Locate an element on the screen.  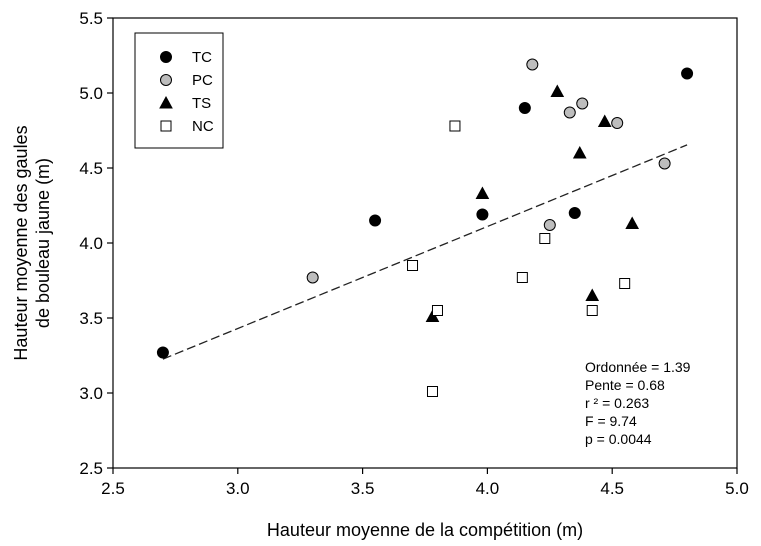
legend-box is located at coordinates (179, 90).